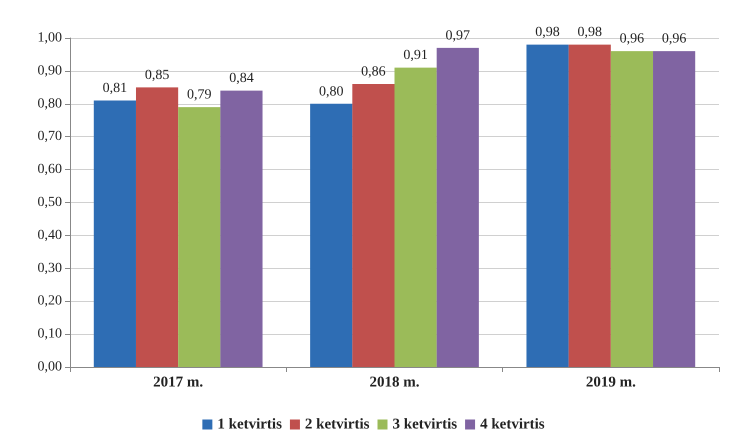 This screenshot has height=447, width=747. I want to click on y-tick-label: 0,00, so click(50, 367).